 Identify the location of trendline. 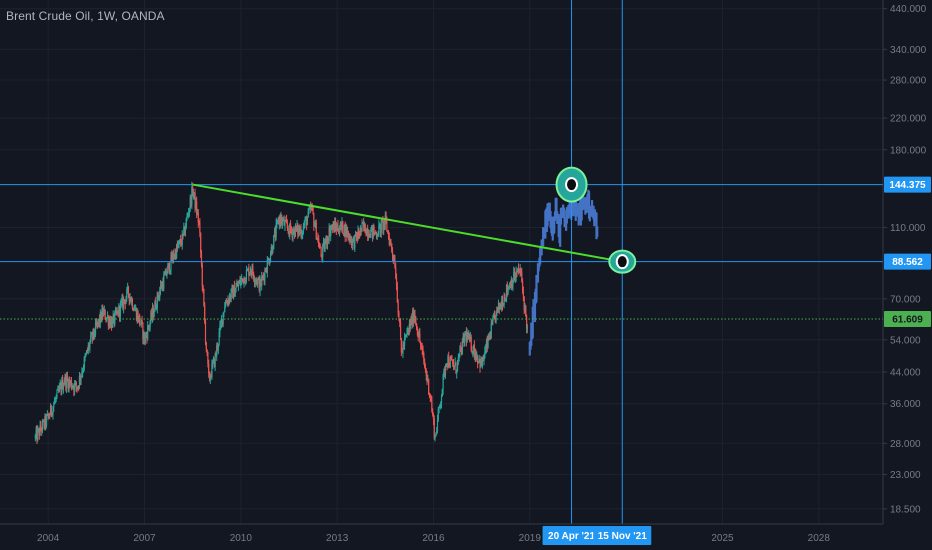
(407, 223).